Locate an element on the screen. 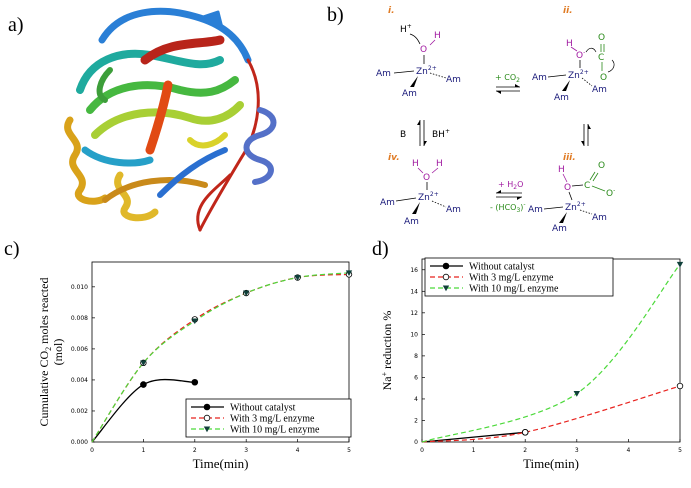  panel-label-d: d) is located at coordinates (380, 249).